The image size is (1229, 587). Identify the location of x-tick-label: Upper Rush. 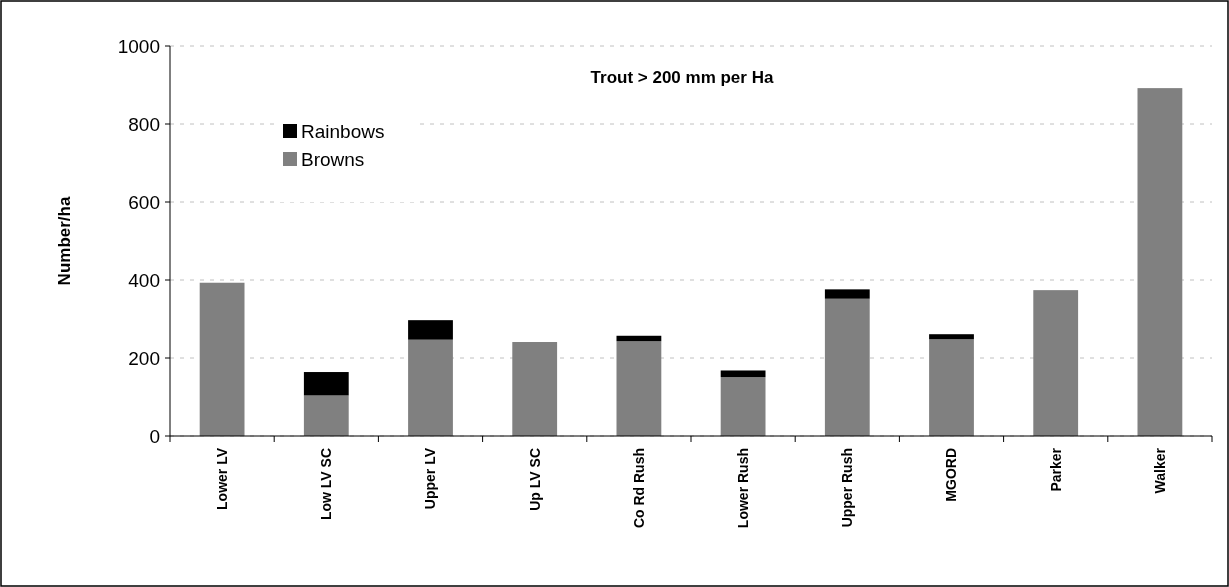
(847, 488).